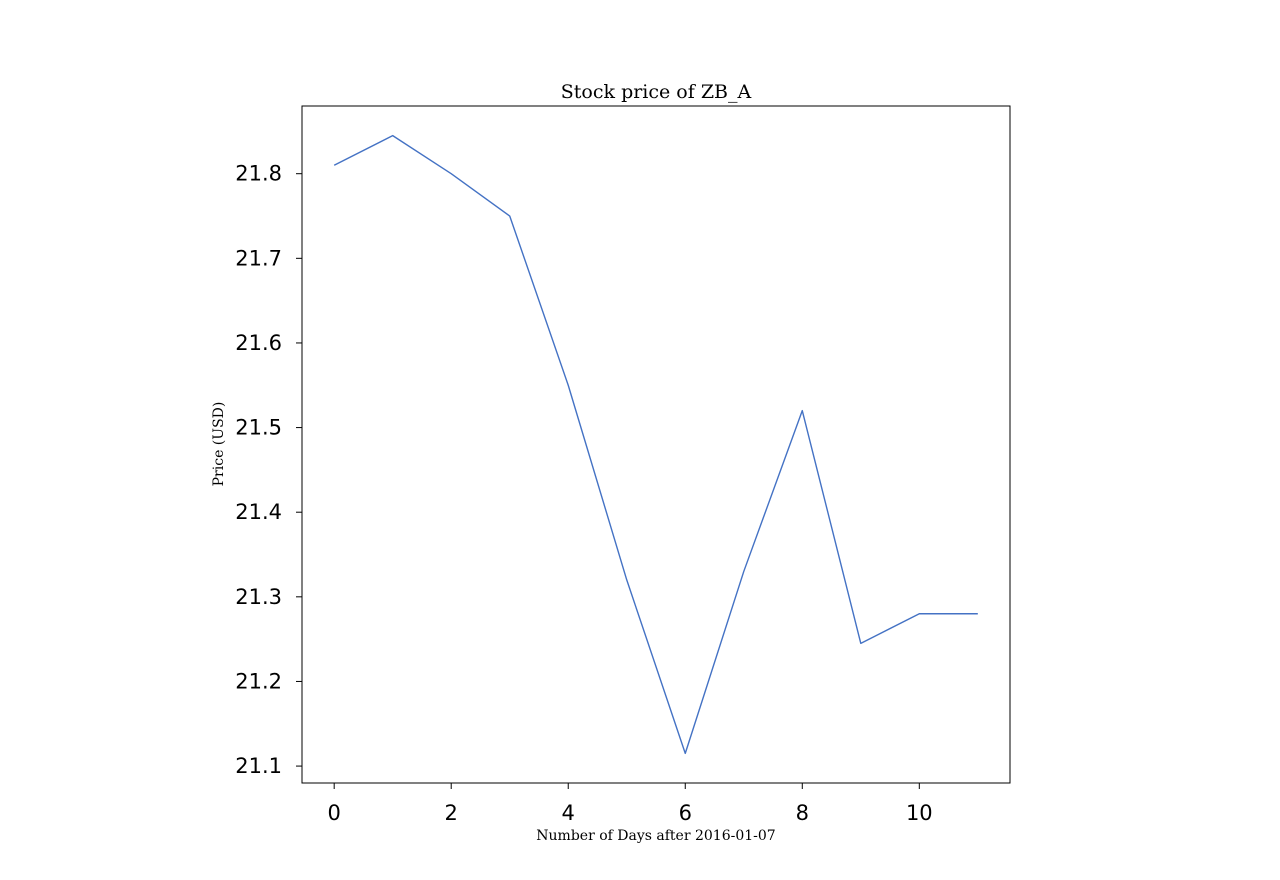 This screenshot has height=880, width=1280. What do you see at coordinates (685, 813) in the screenshot?
I see `x-tick-label: 6` at bounding box center [685, 813].